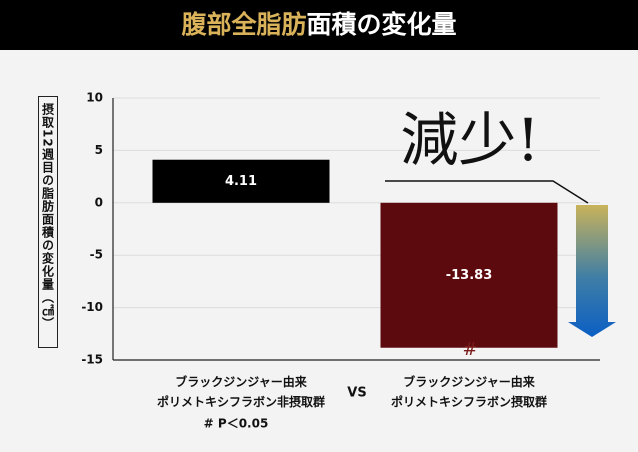 The image size is (638, 452). Describe the element at coordinates (236, 424) in the screenshot. I see `footnote: # P＜0.05` at that location.